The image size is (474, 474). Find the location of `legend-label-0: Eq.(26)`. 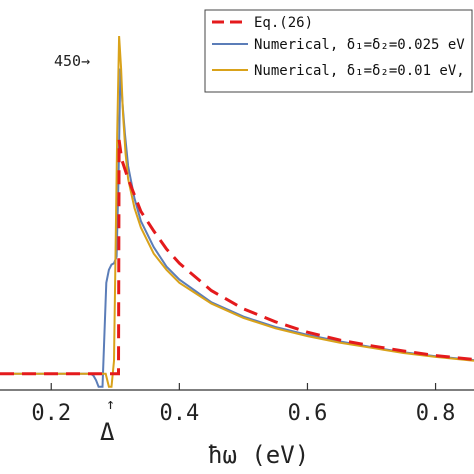

legend-label-0: Eq.(26) is located at coordinates (283, 23).